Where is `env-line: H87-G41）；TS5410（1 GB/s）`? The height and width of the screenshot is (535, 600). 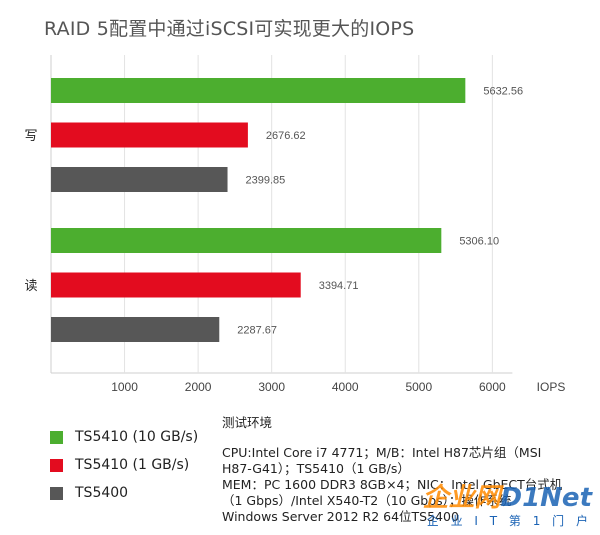
env-line: H87-G41）；TS5410（1 GB/s） is located at coordinates (316, 468).